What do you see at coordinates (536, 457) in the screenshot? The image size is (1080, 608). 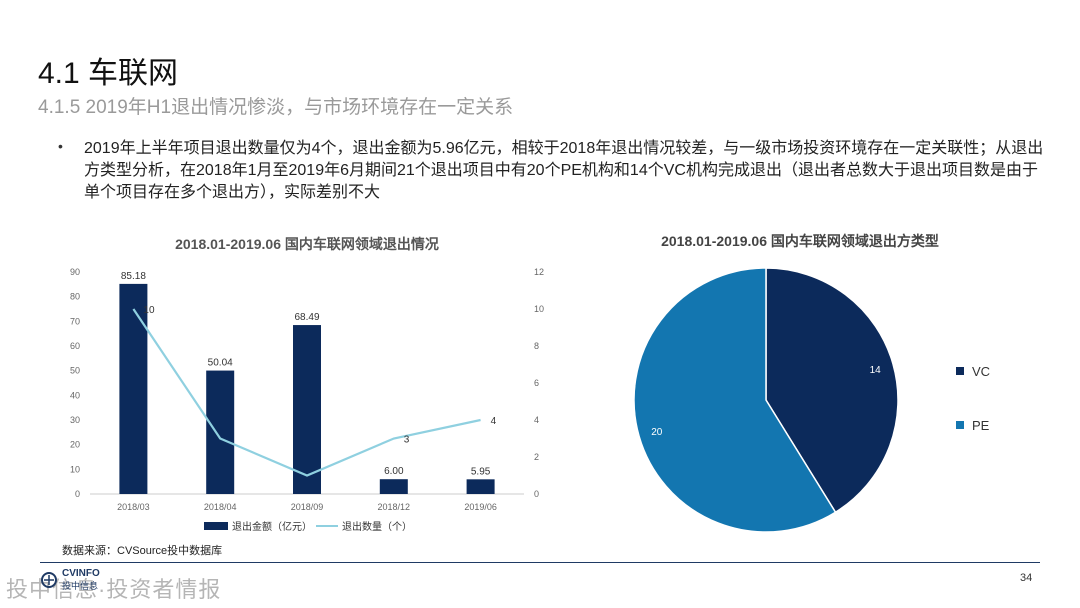 I see `y2-tick-label: 2` at bounding box center [536, 457].